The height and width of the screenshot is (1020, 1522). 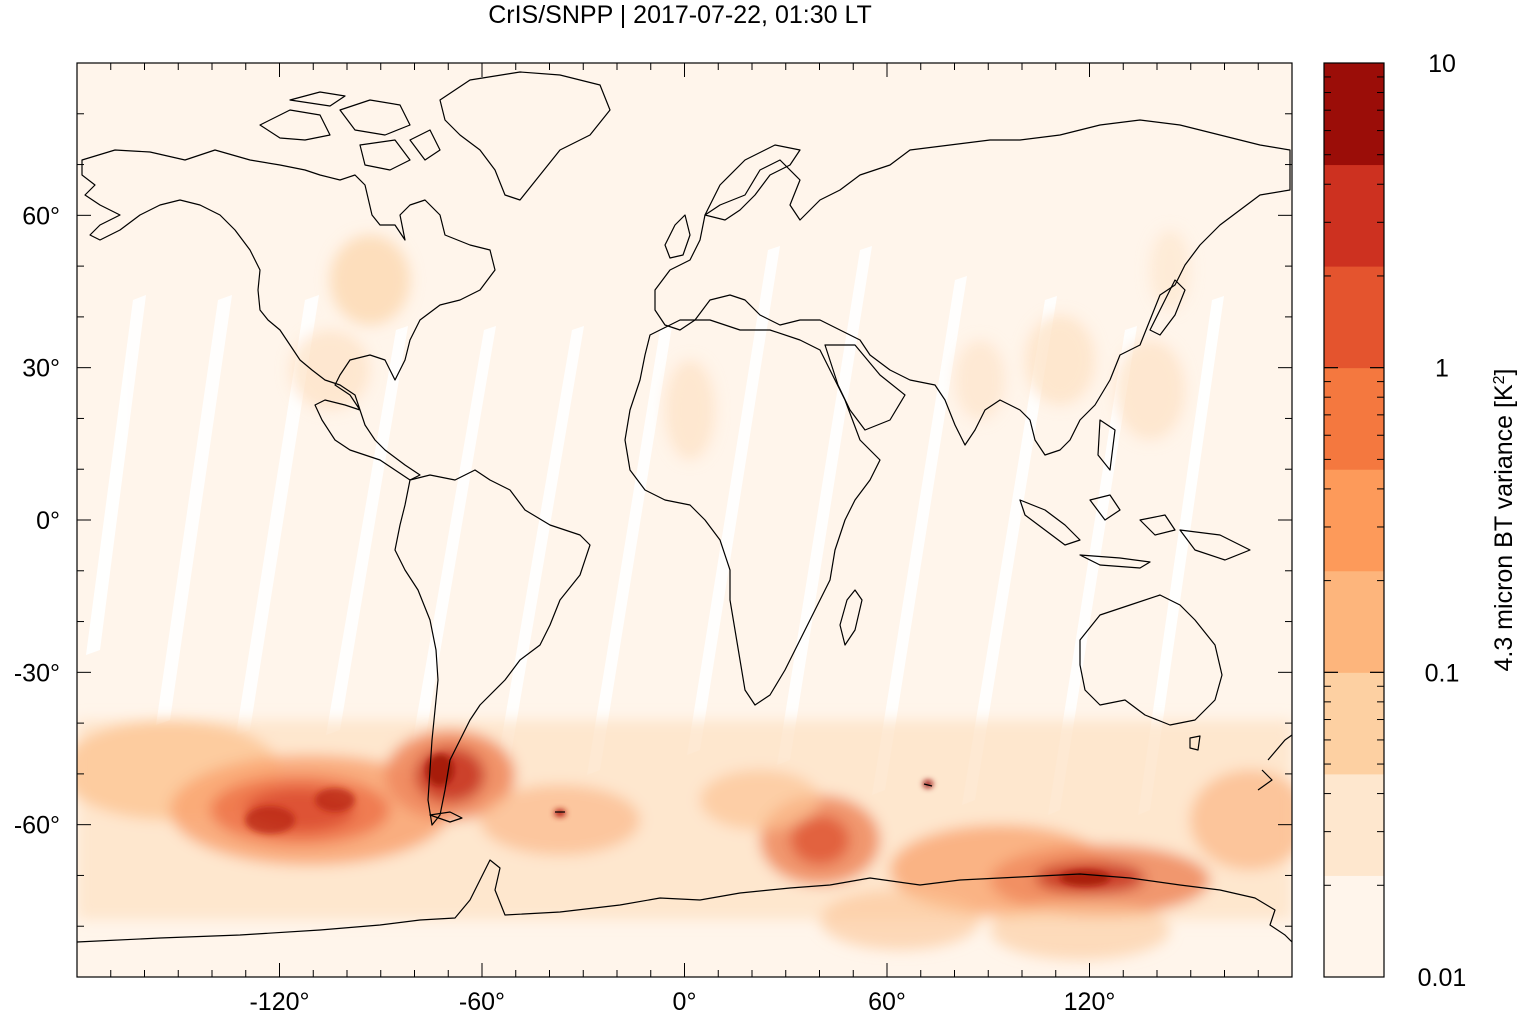 What do you see at coordinates (1442, 64) in the screenshot?
I see `colorbar-tick-label: 10` at bounding box center [1442, 64].